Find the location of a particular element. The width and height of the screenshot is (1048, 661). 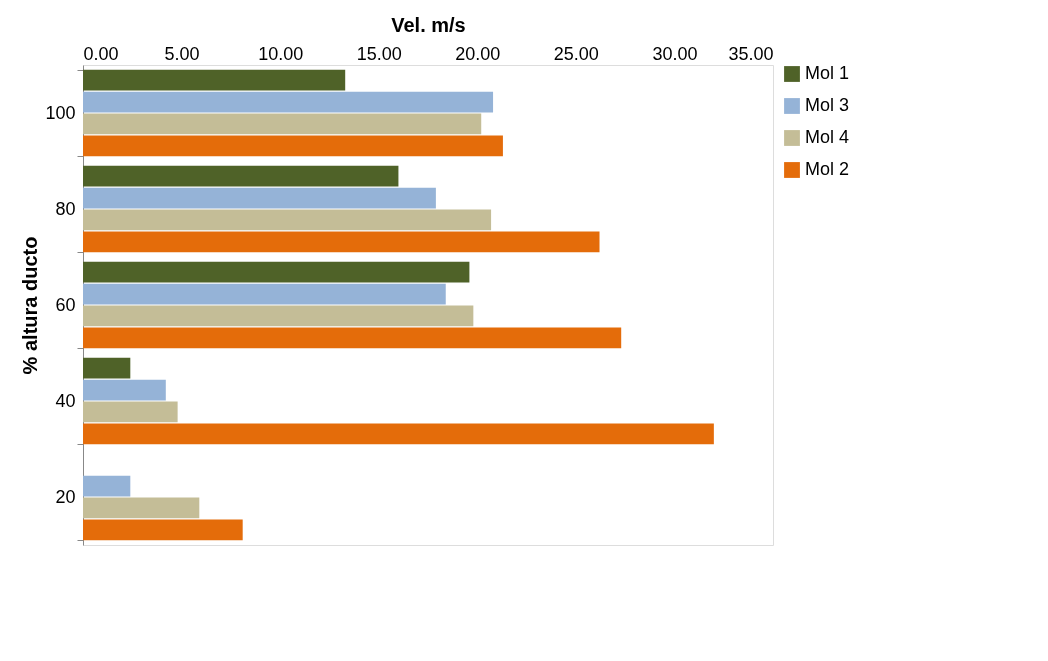

legend-label: Mol 2 is located at coordinates (827, 169).